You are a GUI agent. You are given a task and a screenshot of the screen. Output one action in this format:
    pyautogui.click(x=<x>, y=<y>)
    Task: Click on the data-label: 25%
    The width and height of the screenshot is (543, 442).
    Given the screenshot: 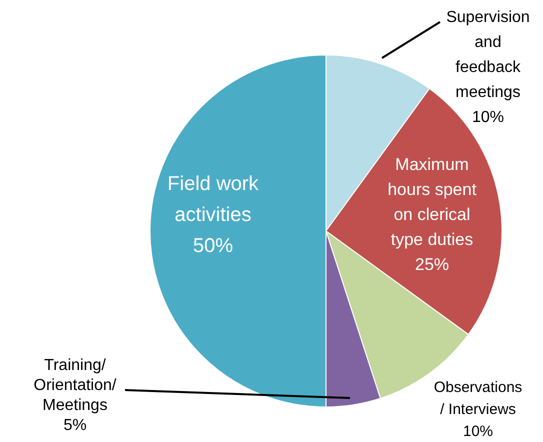 What is the action you would take?
    pyautogui.click(x=432, y=264)
    